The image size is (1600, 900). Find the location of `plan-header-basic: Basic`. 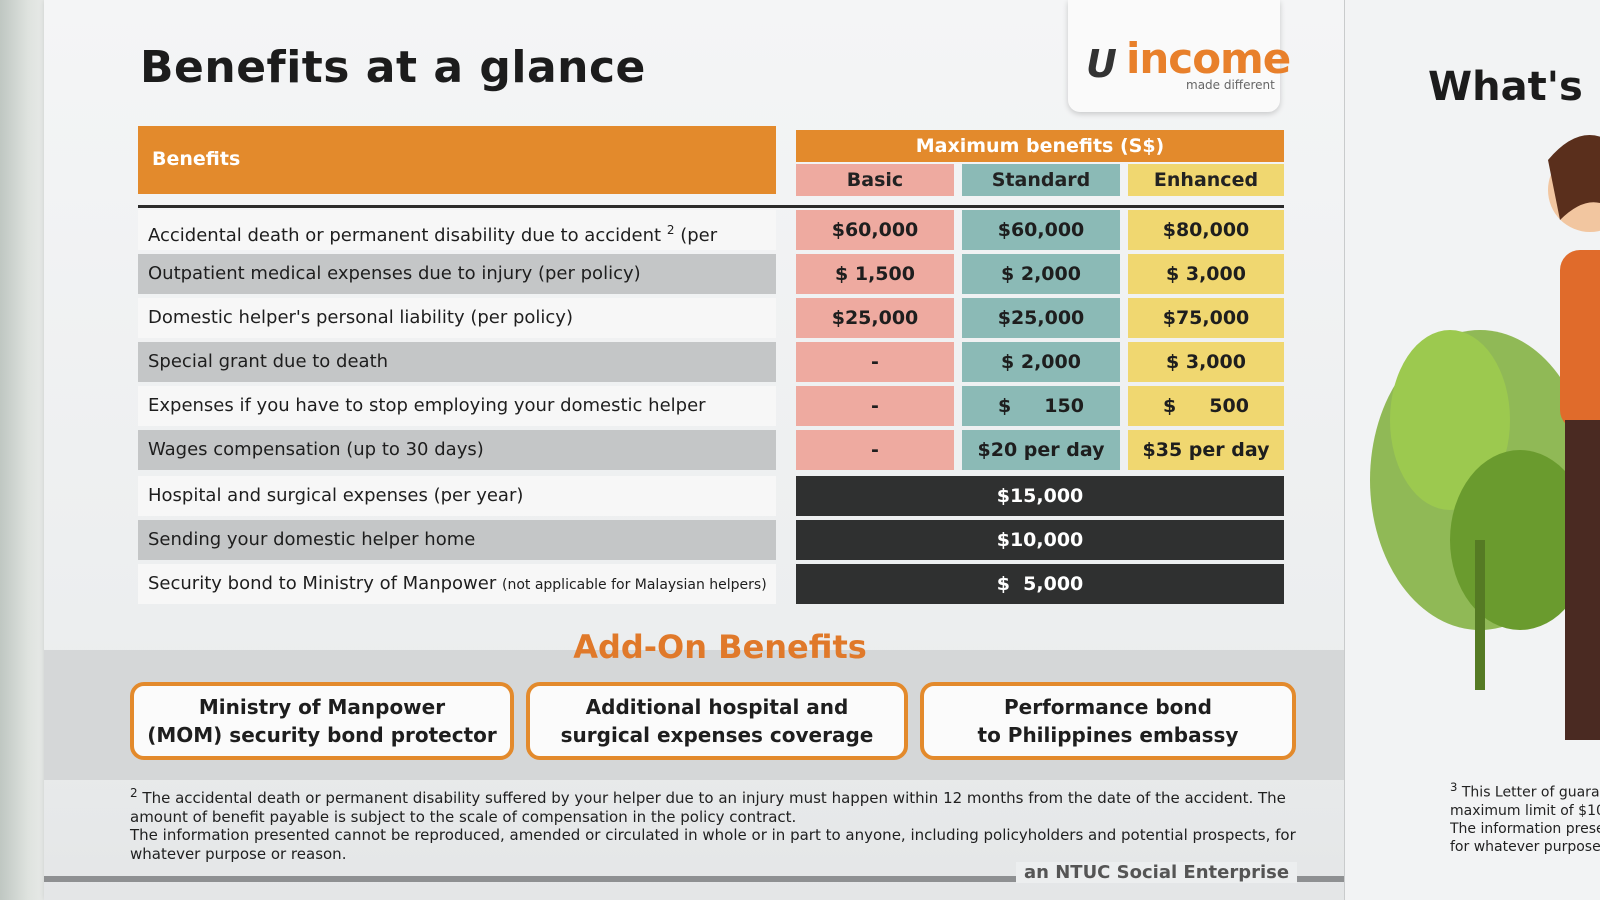

plan-header-basic: Basic is located at coordinates (875, 180).